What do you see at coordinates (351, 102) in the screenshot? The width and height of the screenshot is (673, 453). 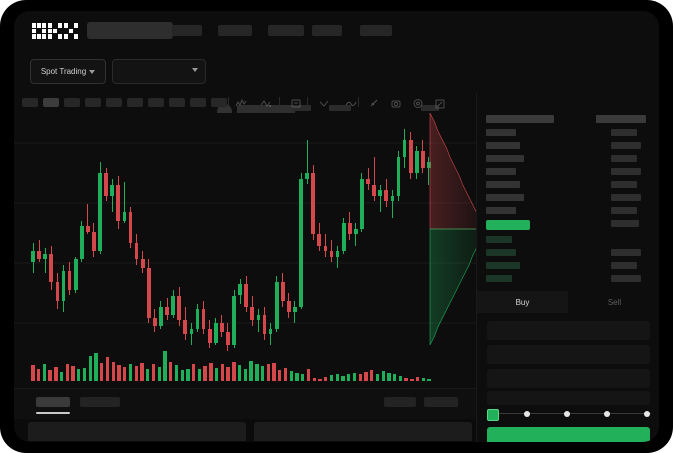 I see `line-chart-icon` at bounding box center [351, 102].